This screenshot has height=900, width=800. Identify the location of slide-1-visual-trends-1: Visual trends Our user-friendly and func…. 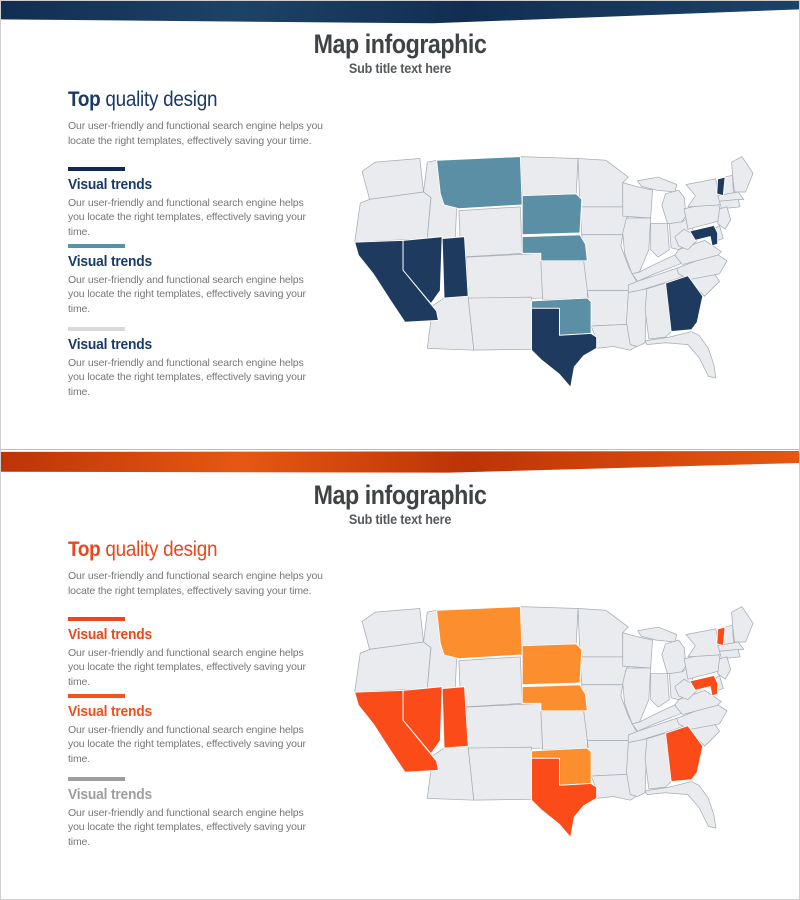
(196, 203).